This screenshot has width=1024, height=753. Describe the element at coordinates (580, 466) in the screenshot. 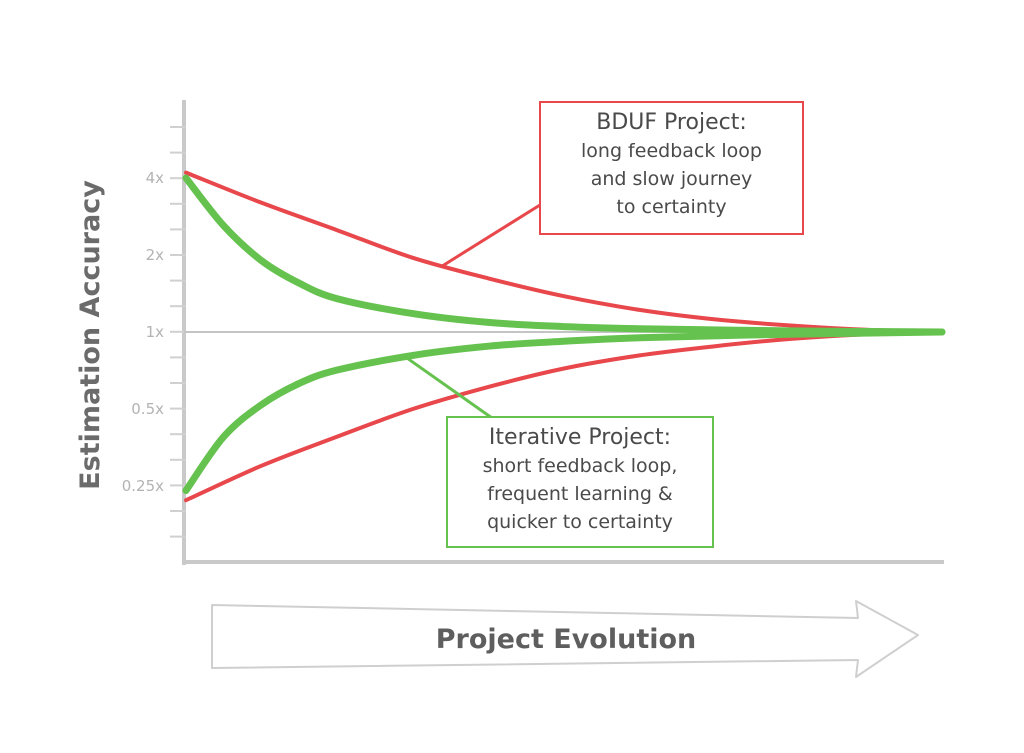

I see `iterative-callout-line: short feedback loop,` at that location.